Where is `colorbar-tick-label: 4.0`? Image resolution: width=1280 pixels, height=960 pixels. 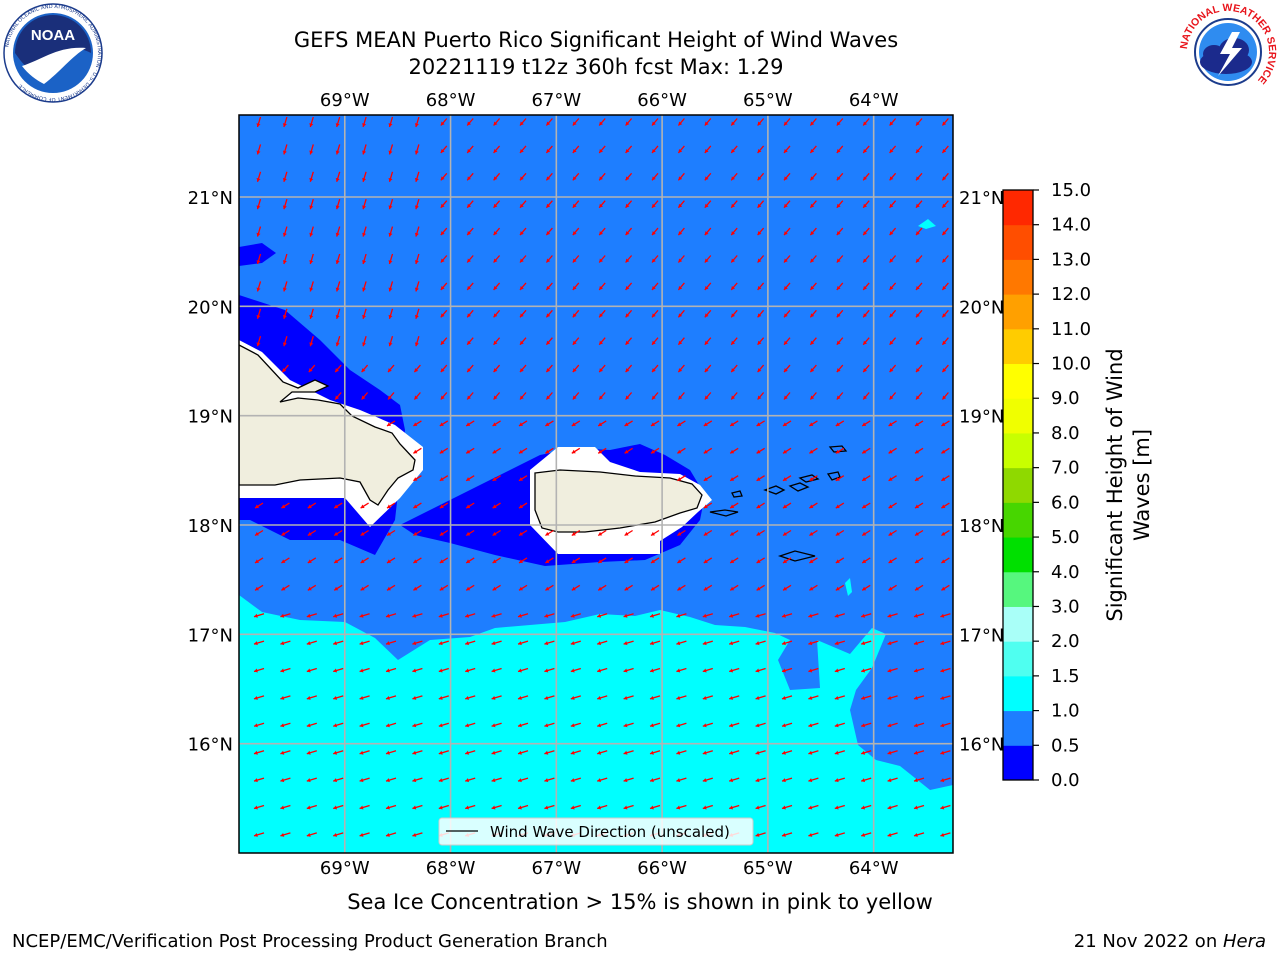
colorbar-tick-label: 4.0 is located at coordinates (1065, 572).